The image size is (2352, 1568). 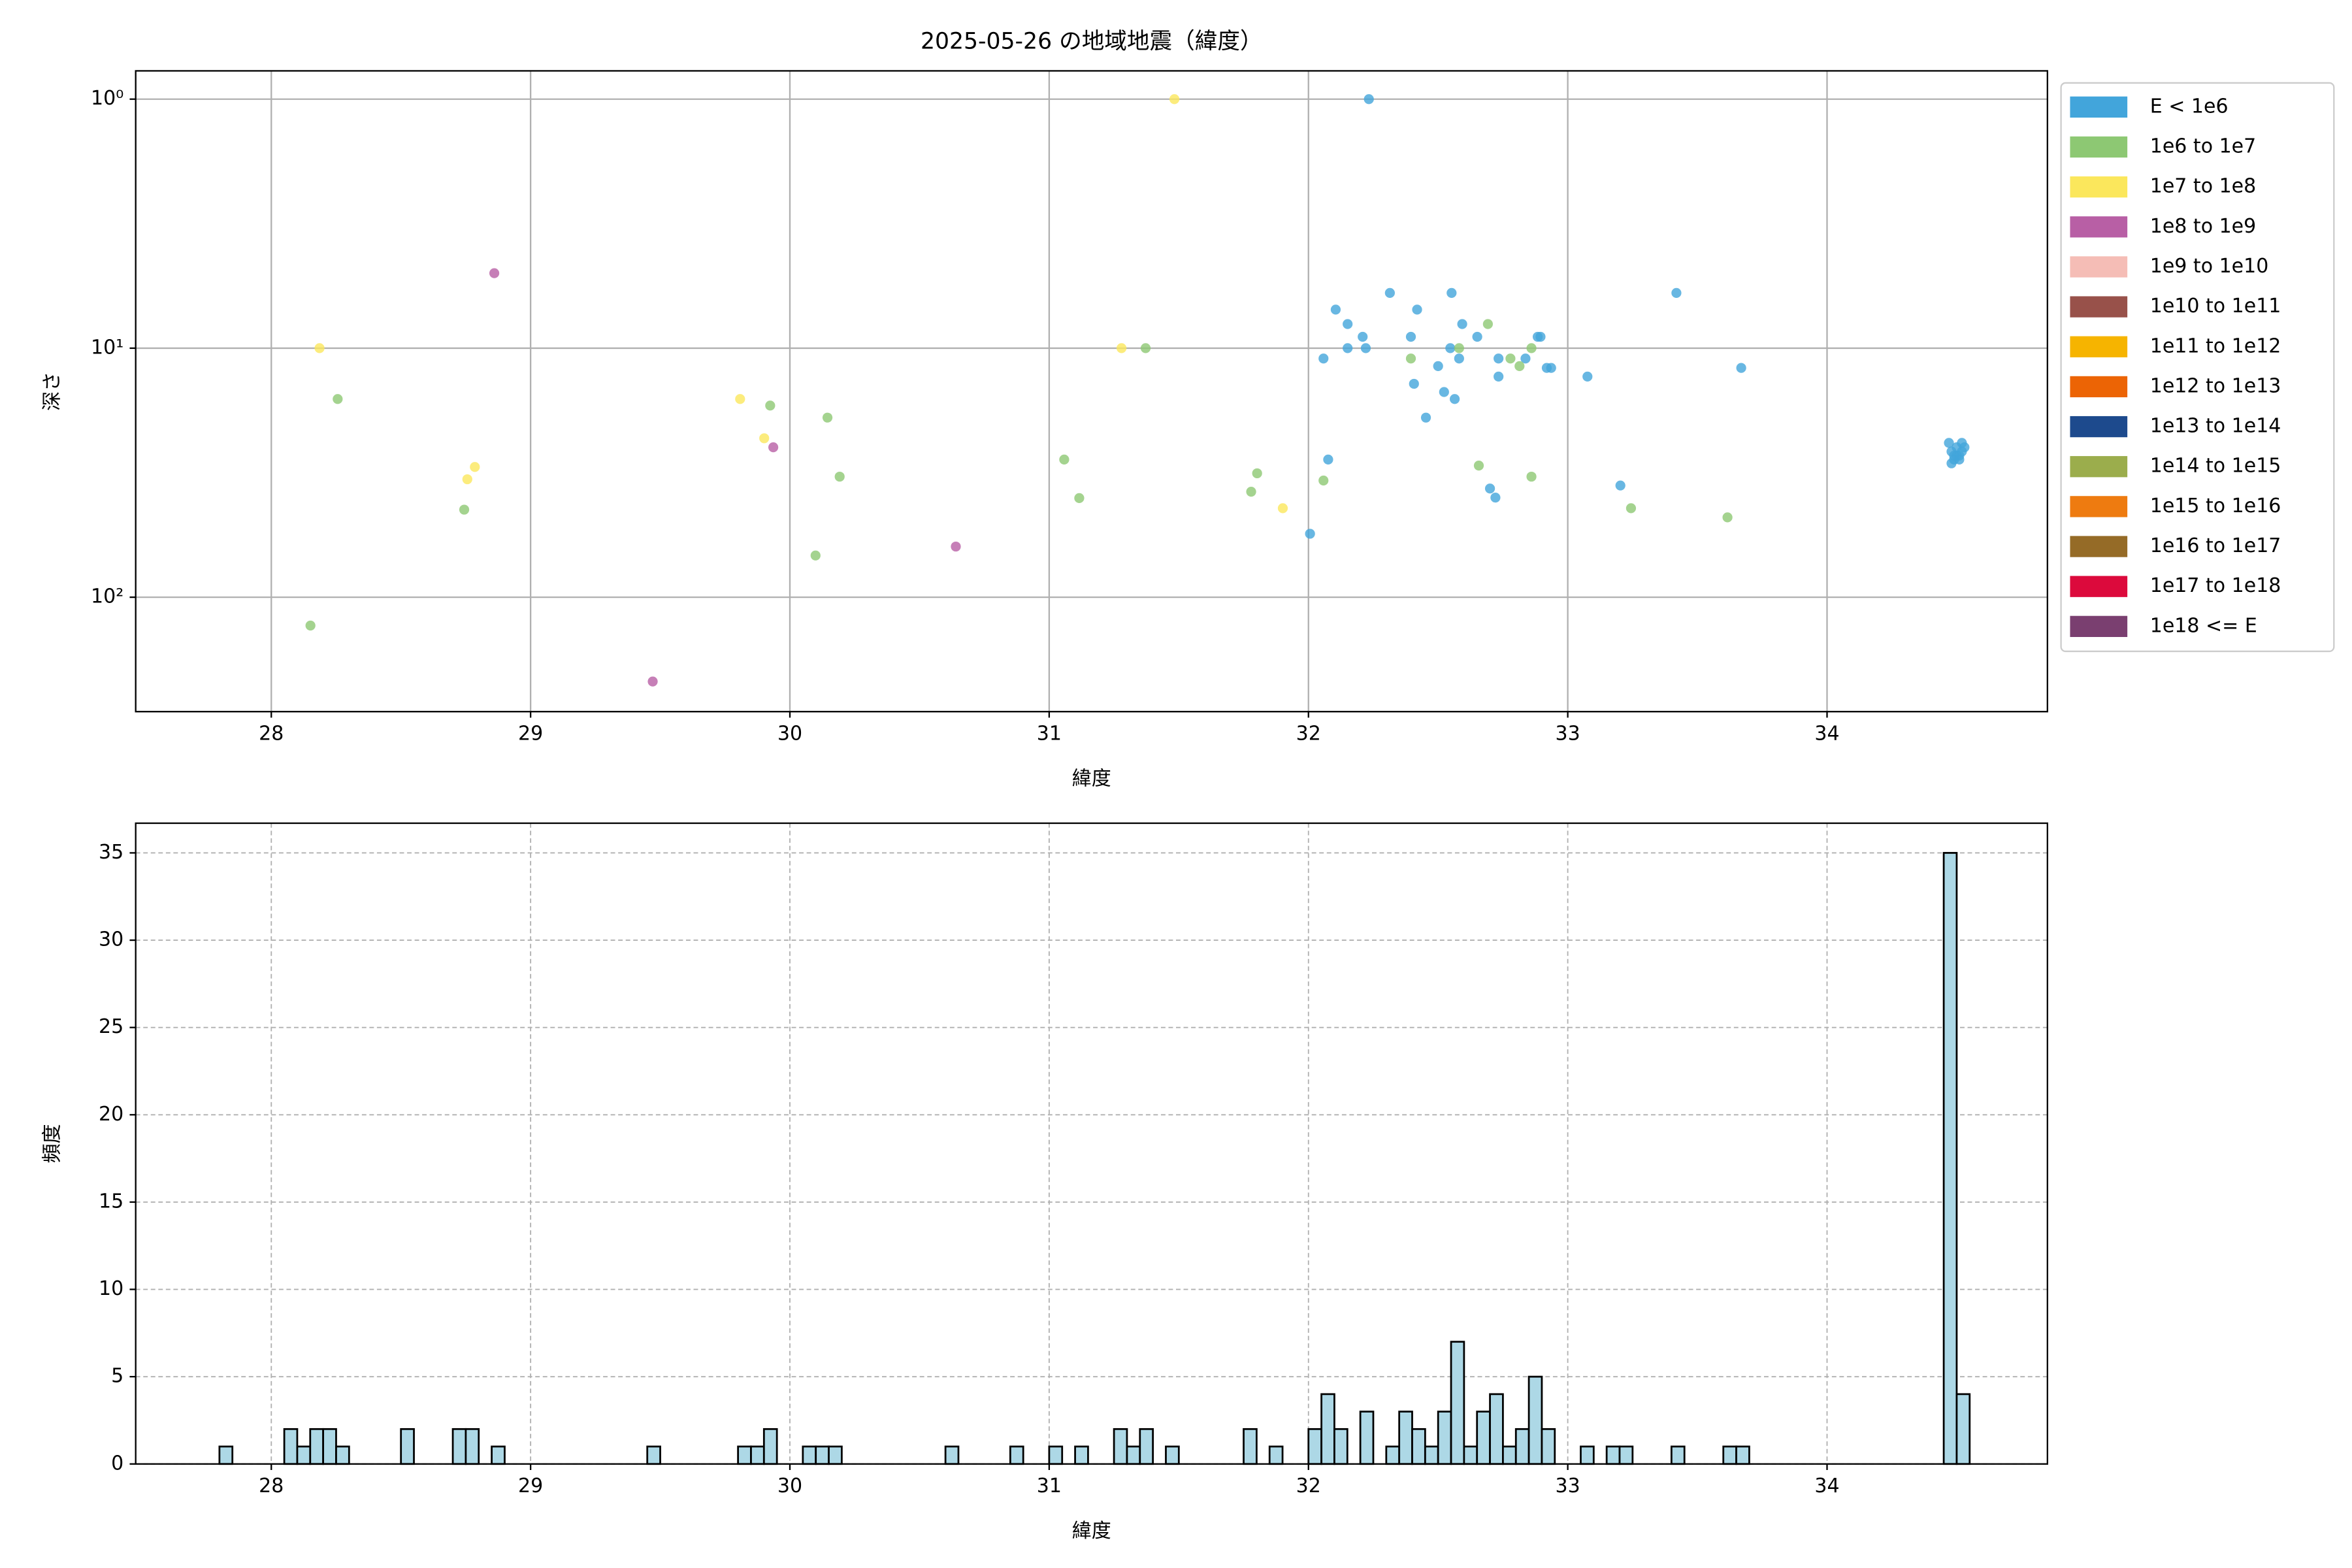 What do you see at coordinates (2215, 385) in the screenshot?
I see `legend-label: 1e12 to 1e13` at bounding box center [2215, 385].